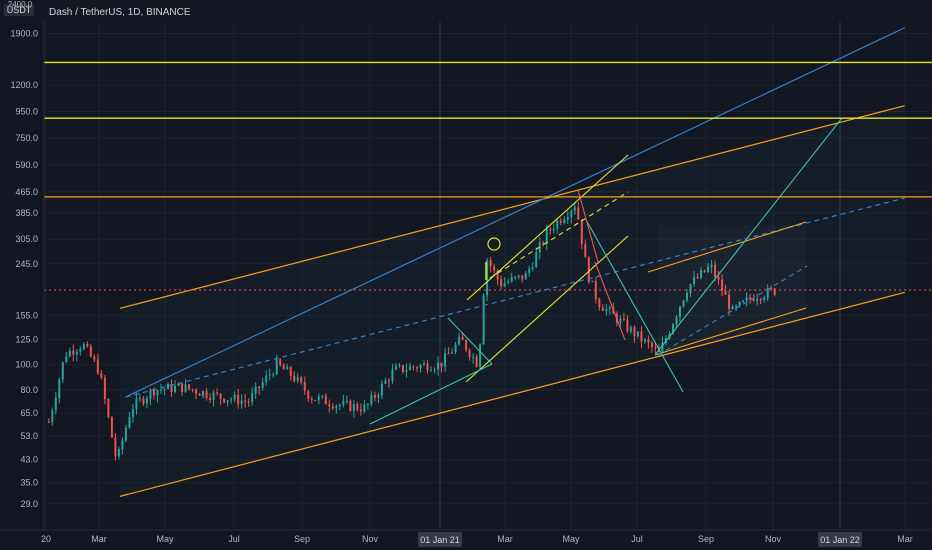 This screenshot has height=550, width=932. Describe the element at coordinates (29, 460) in the screenshot. I see `price-tick-label: 43.0` at that location.